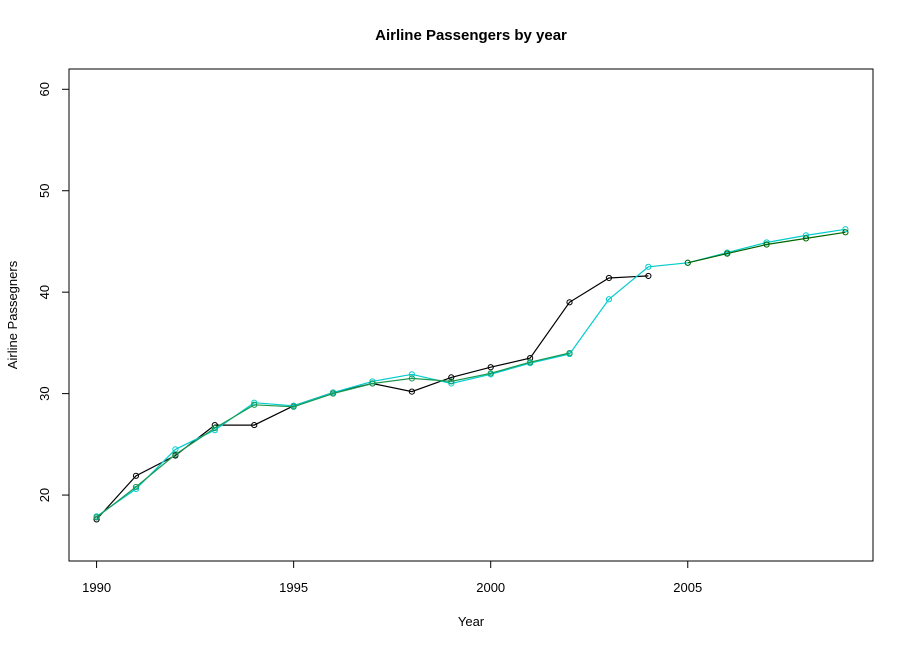 This screenshot has height=647, width=909. Describe the element at coordinates (96, 587) in the screenshot. I see `x-tick-label: 1990` at that location.